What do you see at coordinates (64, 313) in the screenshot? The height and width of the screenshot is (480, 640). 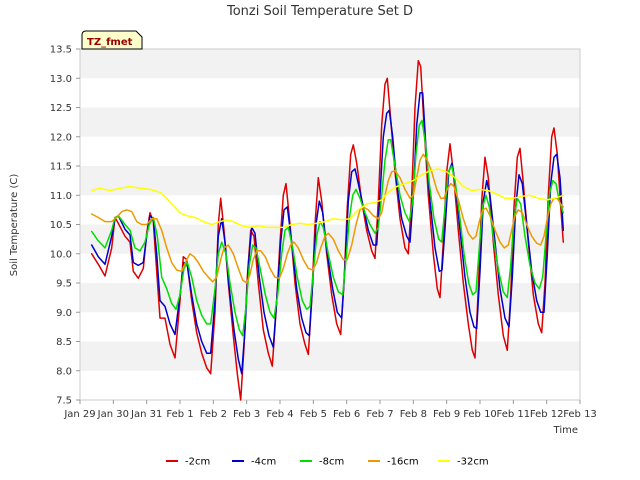 I see `y-tick-label: 9.0` at bounding box center [64, 313].